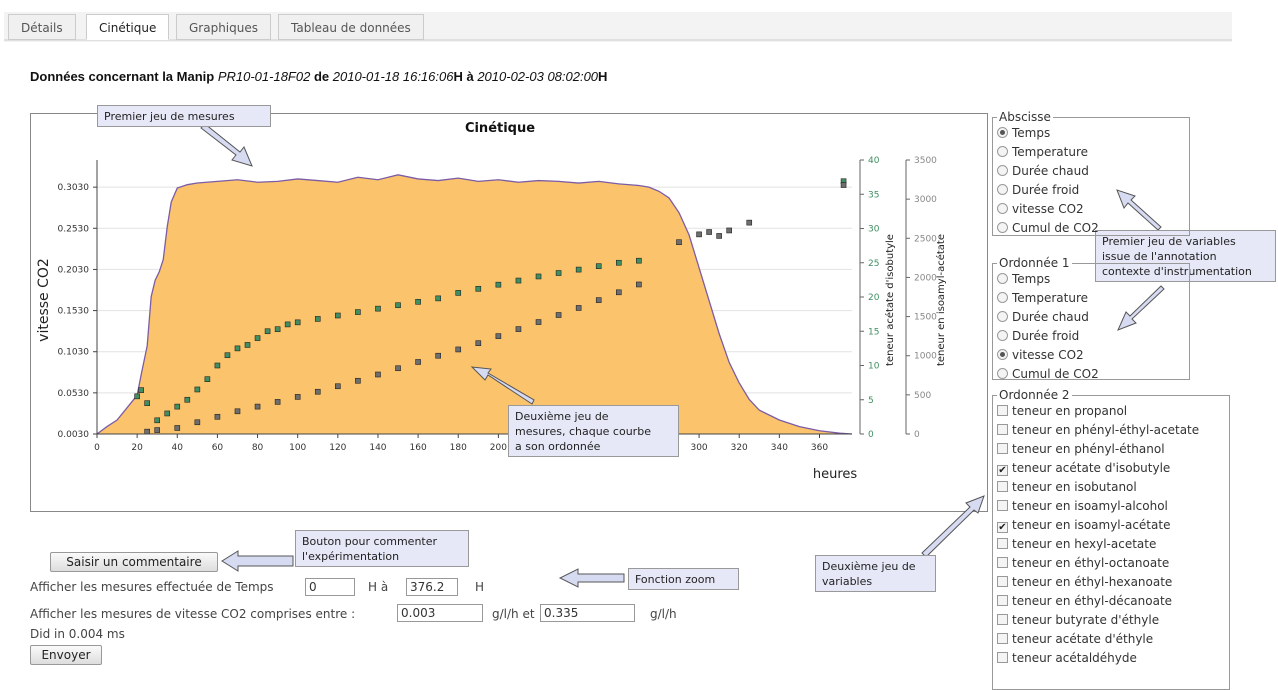 The height and width of the screenshot is (690, 1278). I want to click on option: teneur acétaldéhyde, so click(1111, 658).